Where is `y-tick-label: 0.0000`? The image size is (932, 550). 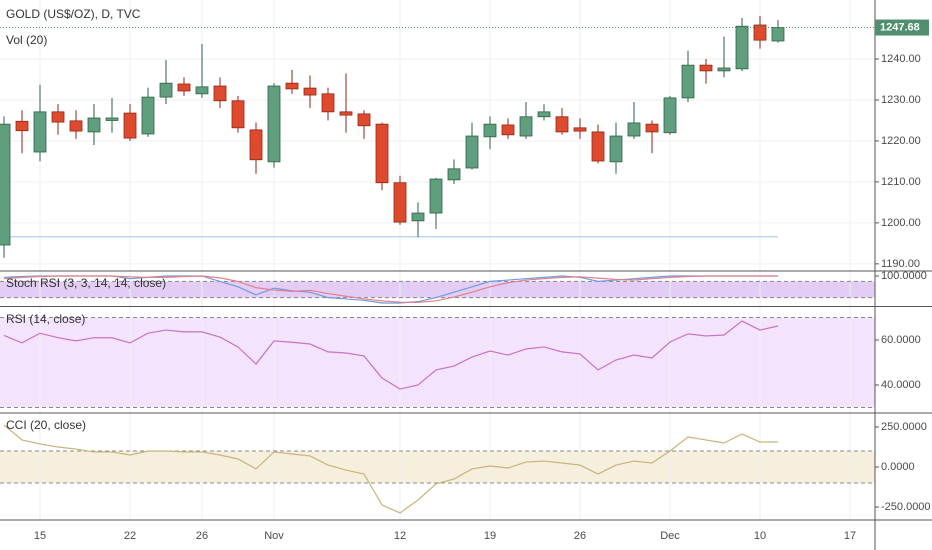 y-tick-label: 0.0000 is located at coordinates (898, 467).